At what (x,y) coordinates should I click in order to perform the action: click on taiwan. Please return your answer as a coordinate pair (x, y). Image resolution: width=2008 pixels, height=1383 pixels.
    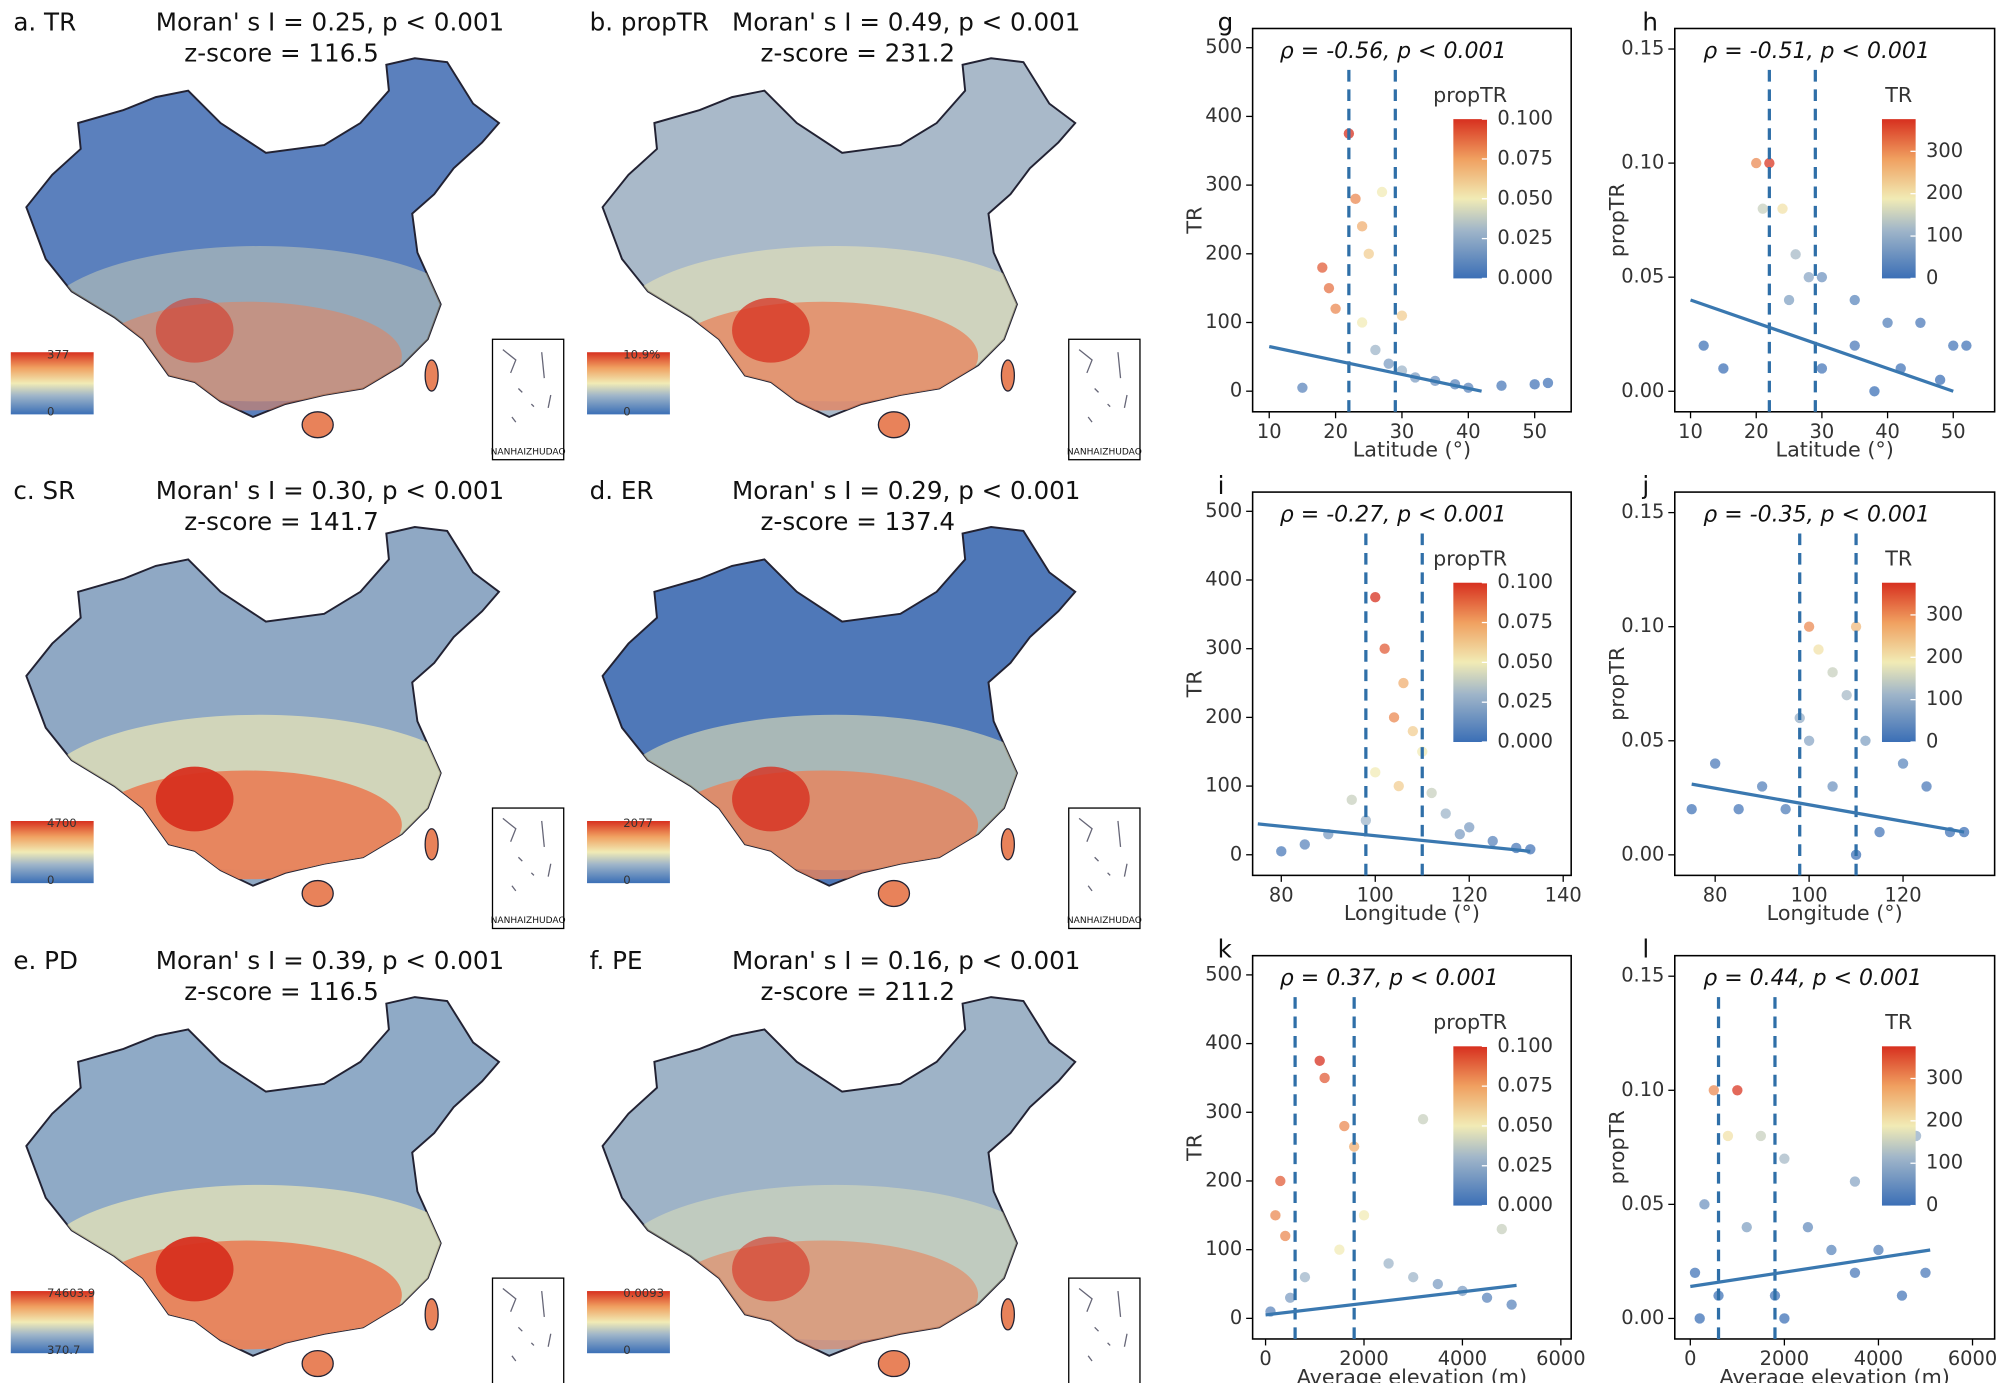
    Looking at the image, I should click on (1008, 1314).